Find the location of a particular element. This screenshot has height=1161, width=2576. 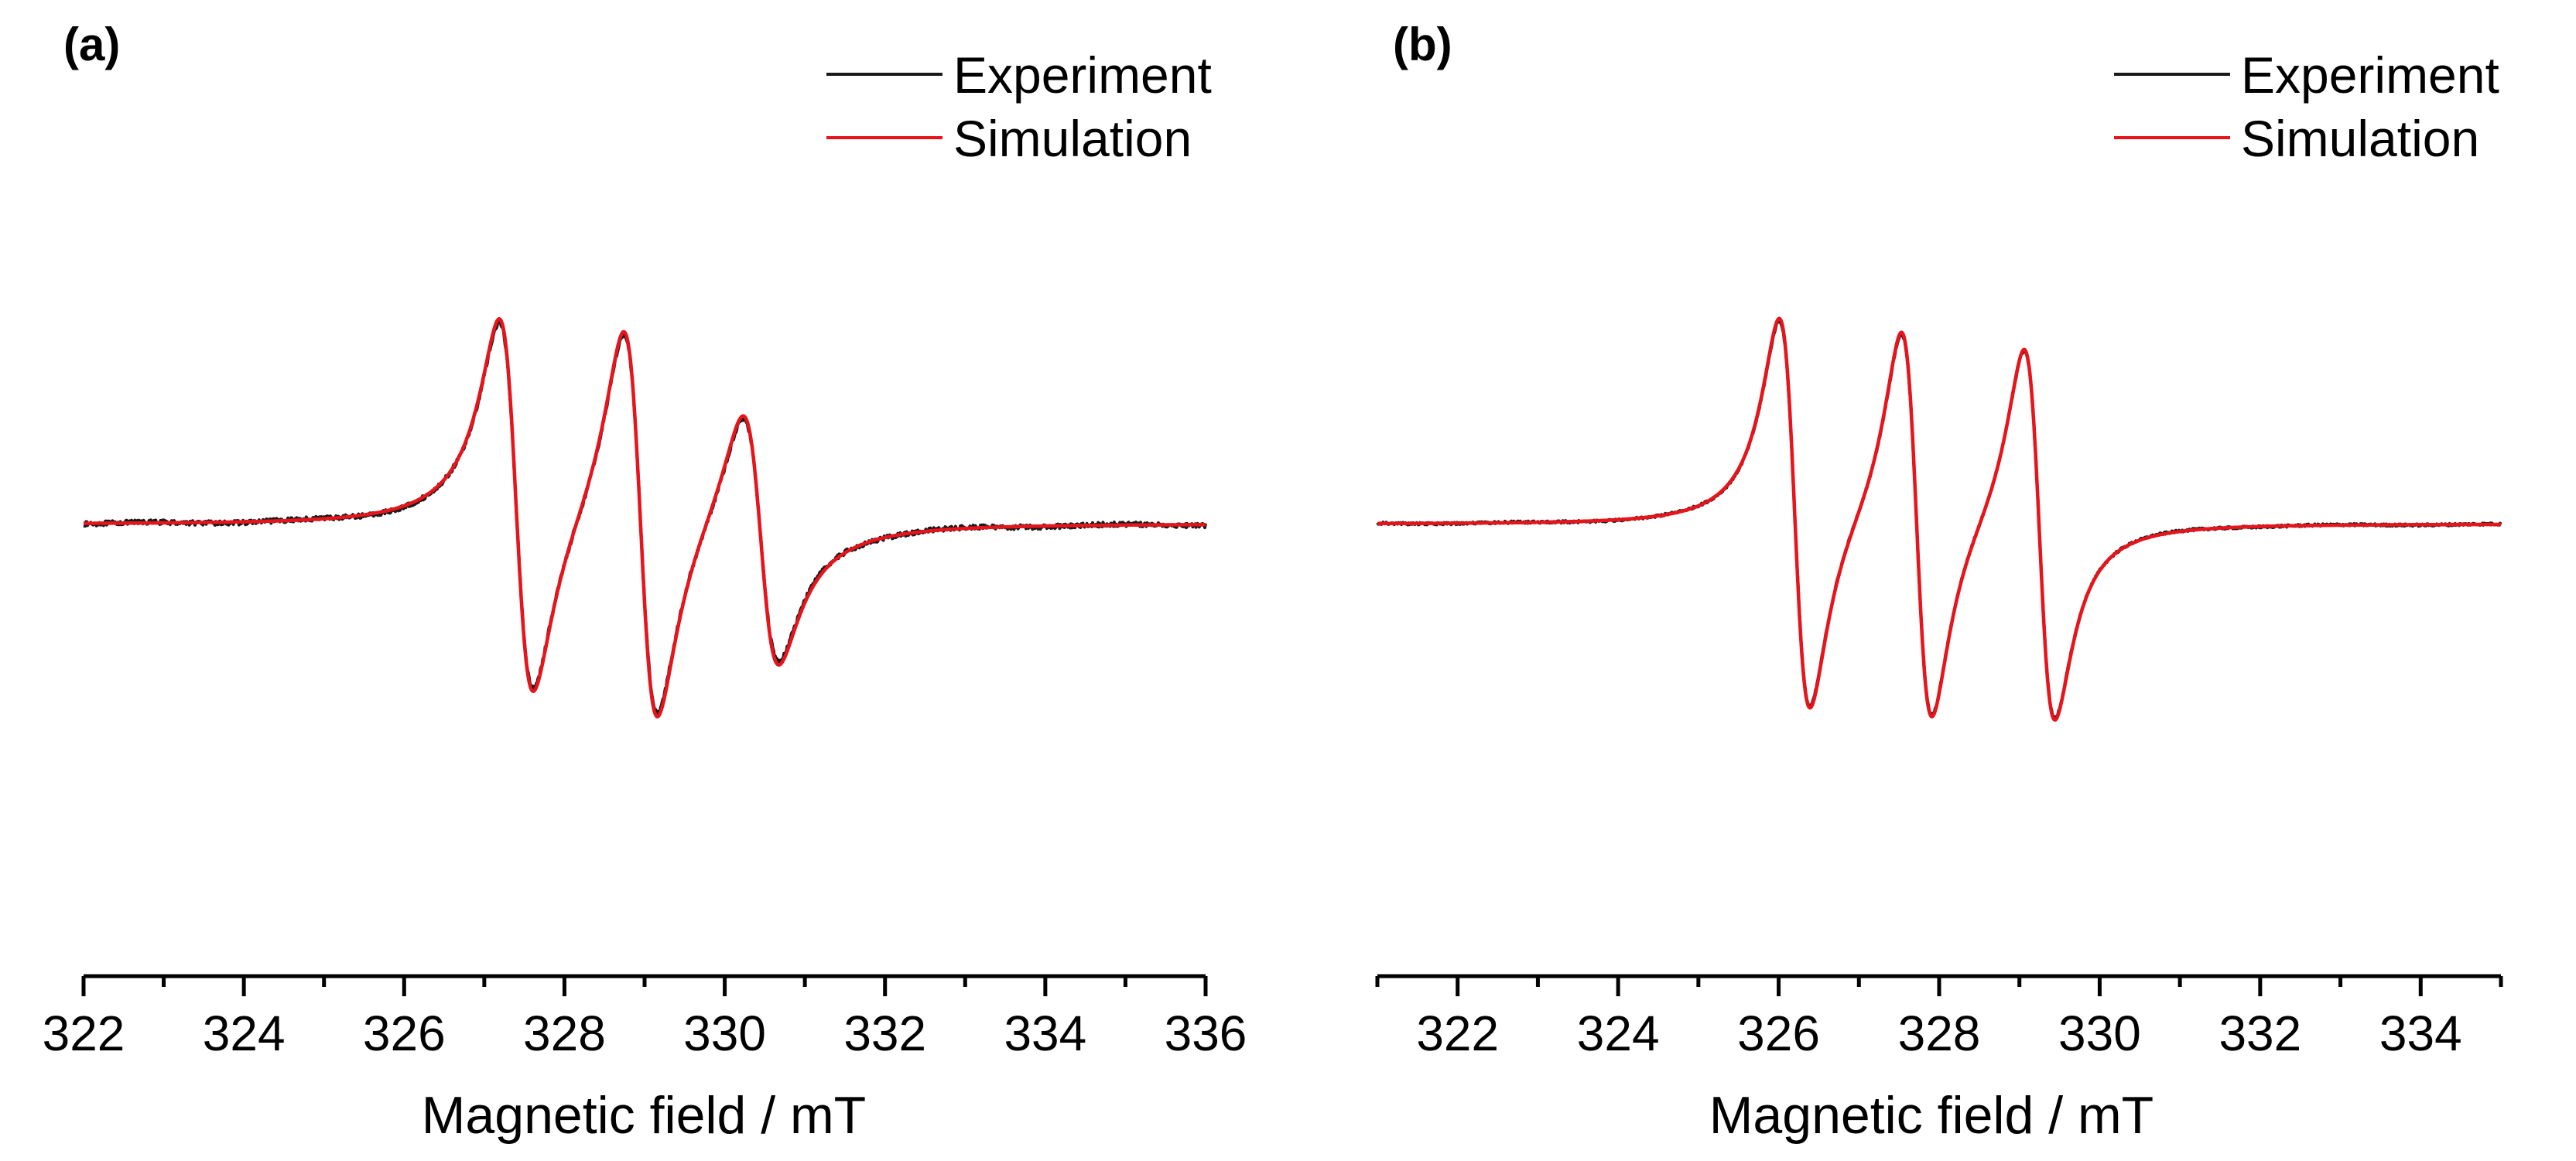

panel-a-label: (a) is located at coordinates (92, 44).